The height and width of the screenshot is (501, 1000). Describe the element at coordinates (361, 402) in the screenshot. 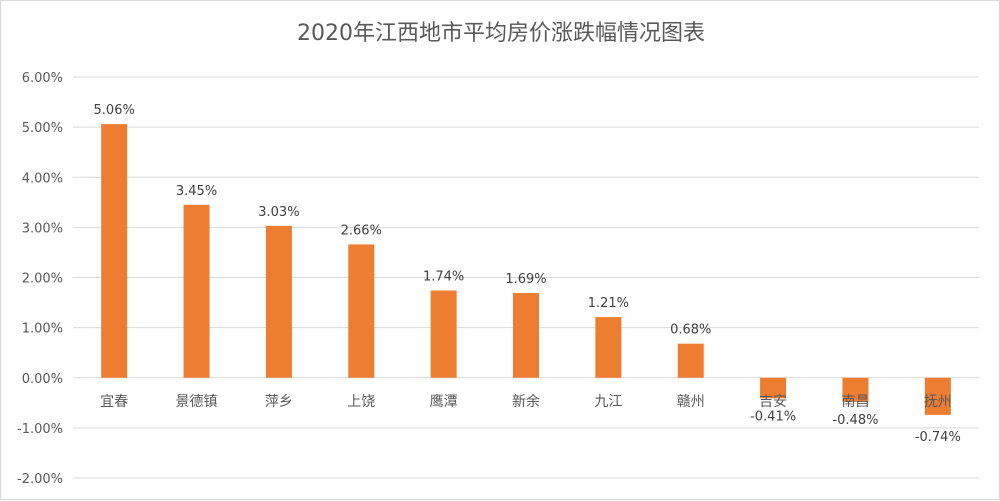

I see `x-tick-label: 上饶` at that location.